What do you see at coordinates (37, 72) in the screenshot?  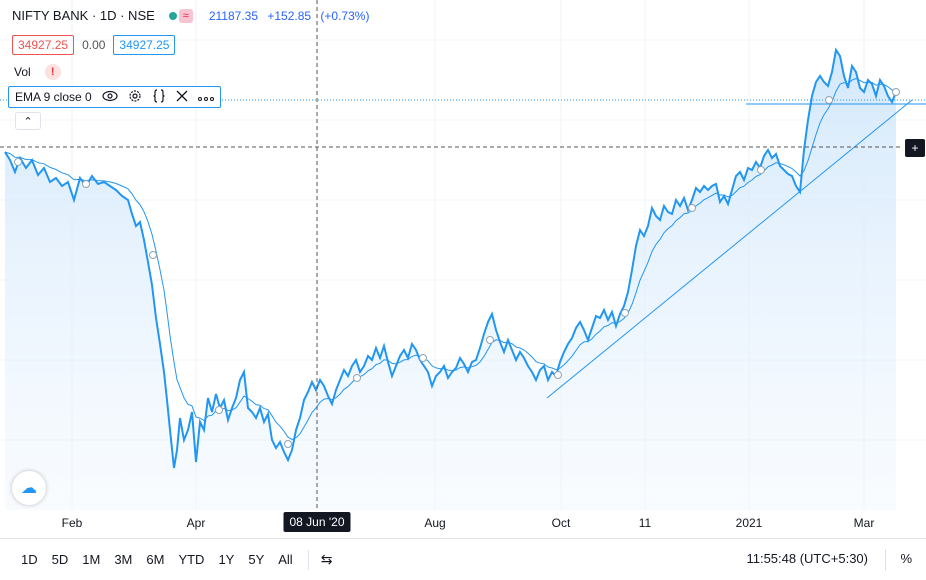 I see `volume-row: Vol !` at bounding box center [37, 72].